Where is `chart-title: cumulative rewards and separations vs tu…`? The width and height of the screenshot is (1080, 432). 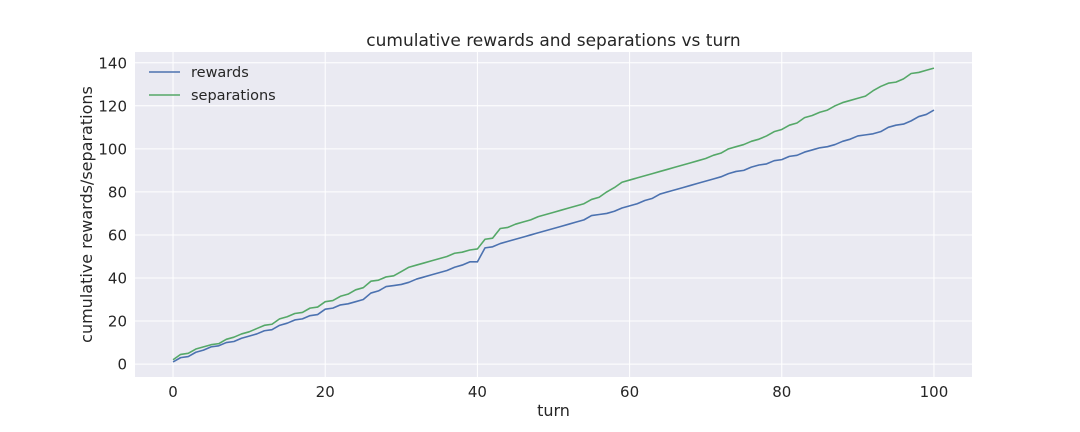 chart-title: cumulative rewards and separations vs tu… is located at coordinates (553, 41).